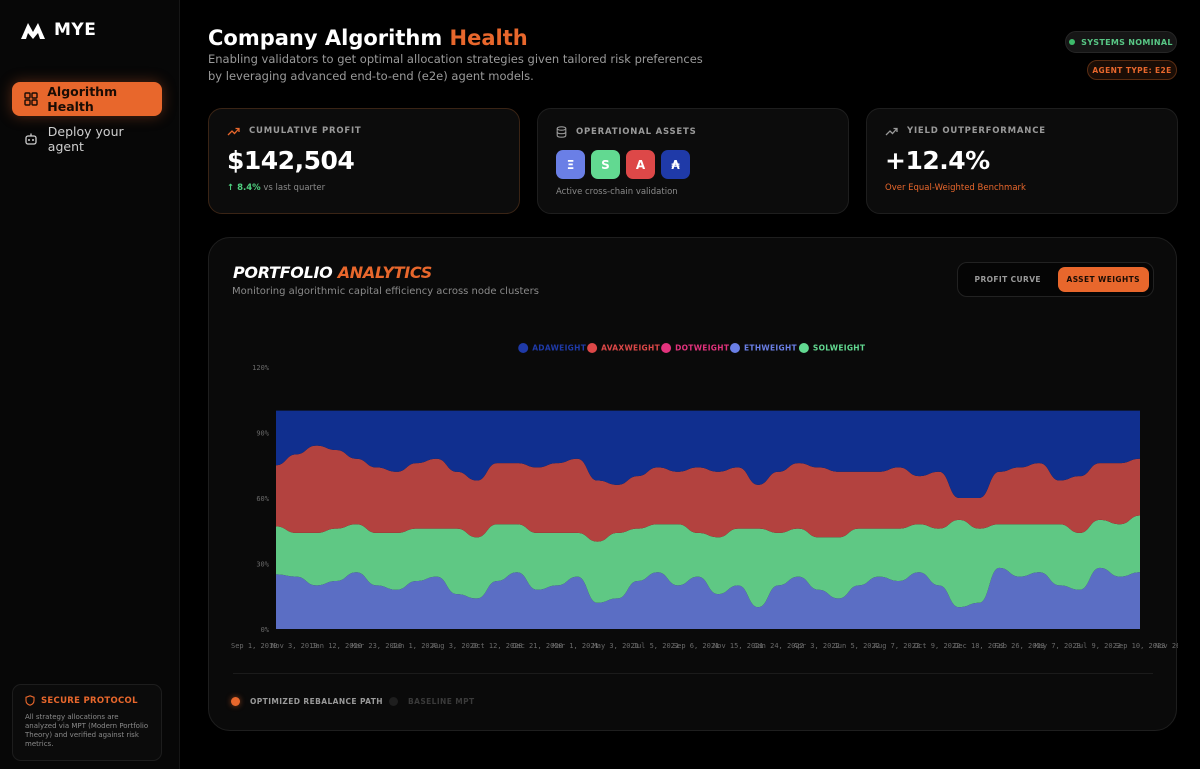 The height and width of the screenshot is (769, 1200). What do you see at coordinates (570, 164) in the screenshot?
I see `eth-token-icon: Ξ` at bounding box center [570, 164].